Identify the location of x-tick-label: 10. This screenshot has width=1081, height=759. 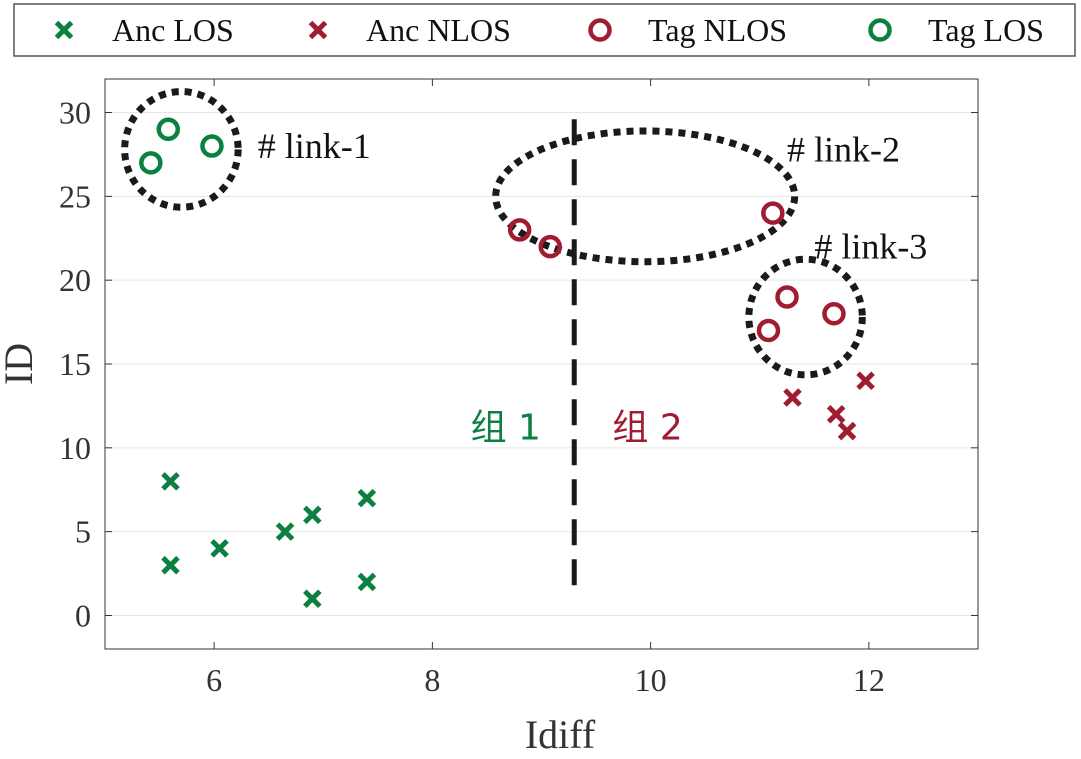
(651, 680).